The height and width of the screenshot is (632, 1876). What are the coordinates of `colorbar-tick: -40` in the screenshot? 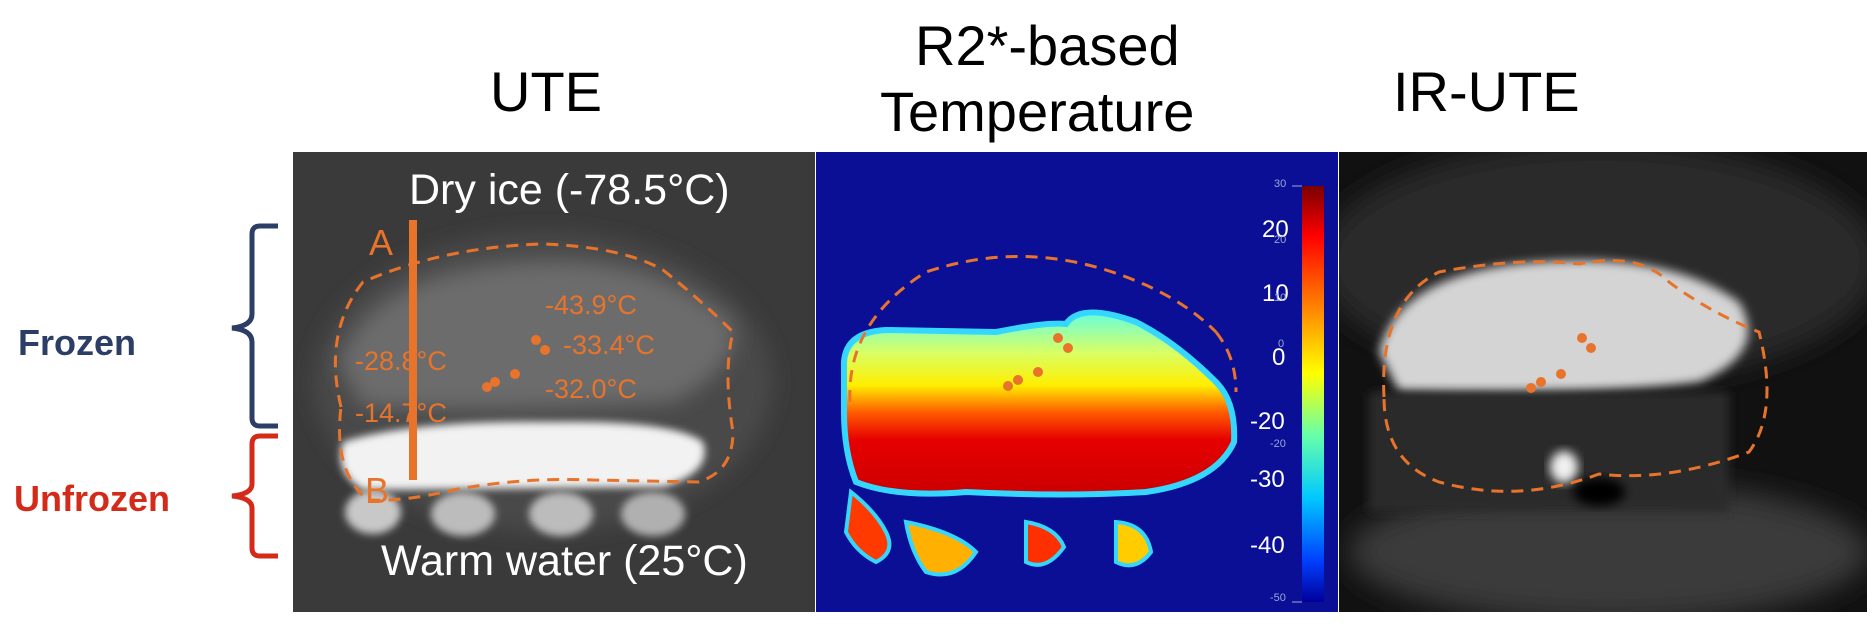 It's located at (1267, 545).